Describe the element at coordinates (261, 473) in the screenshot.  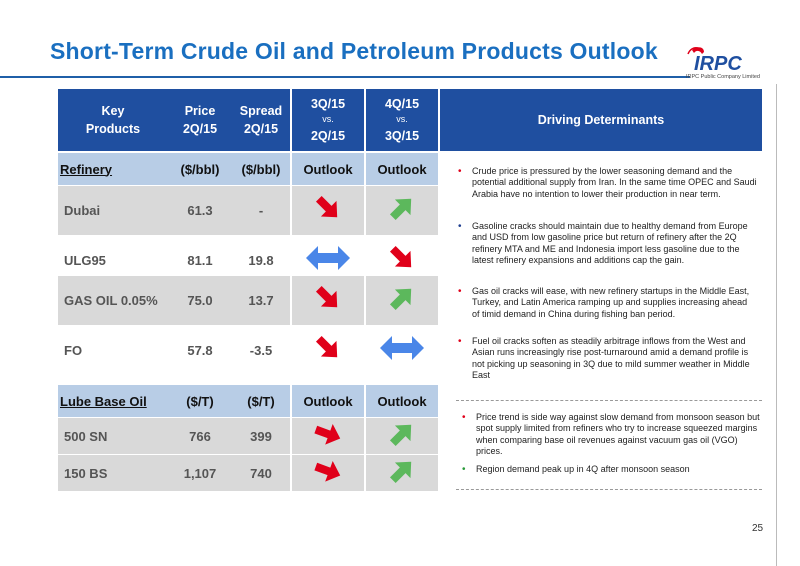
I see `row-spread: 740` at that location.